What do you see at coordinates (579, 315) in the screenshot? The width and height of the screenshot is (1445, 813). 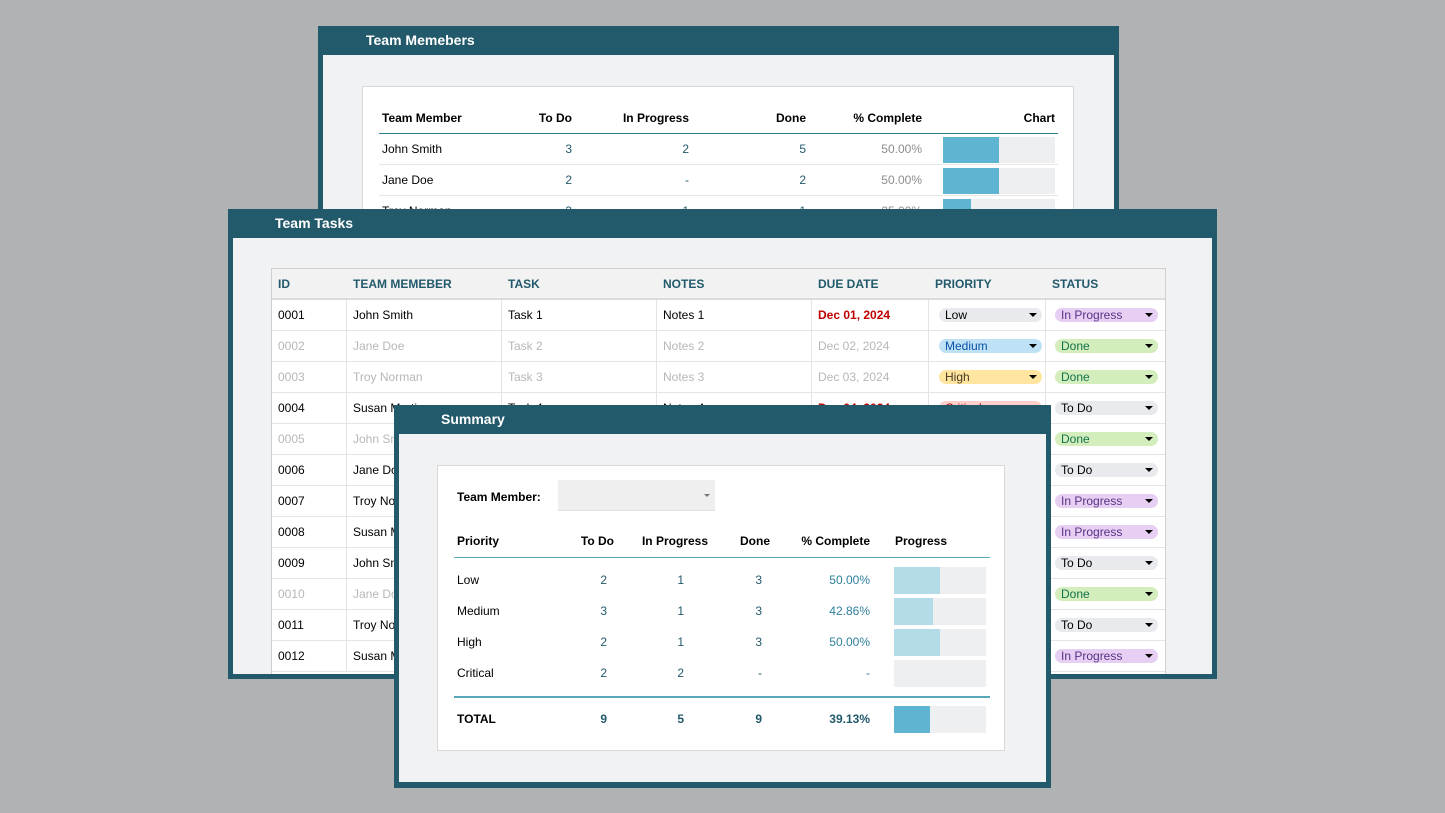 I see `task-name: Task 1` at bounding box center [579, 315].